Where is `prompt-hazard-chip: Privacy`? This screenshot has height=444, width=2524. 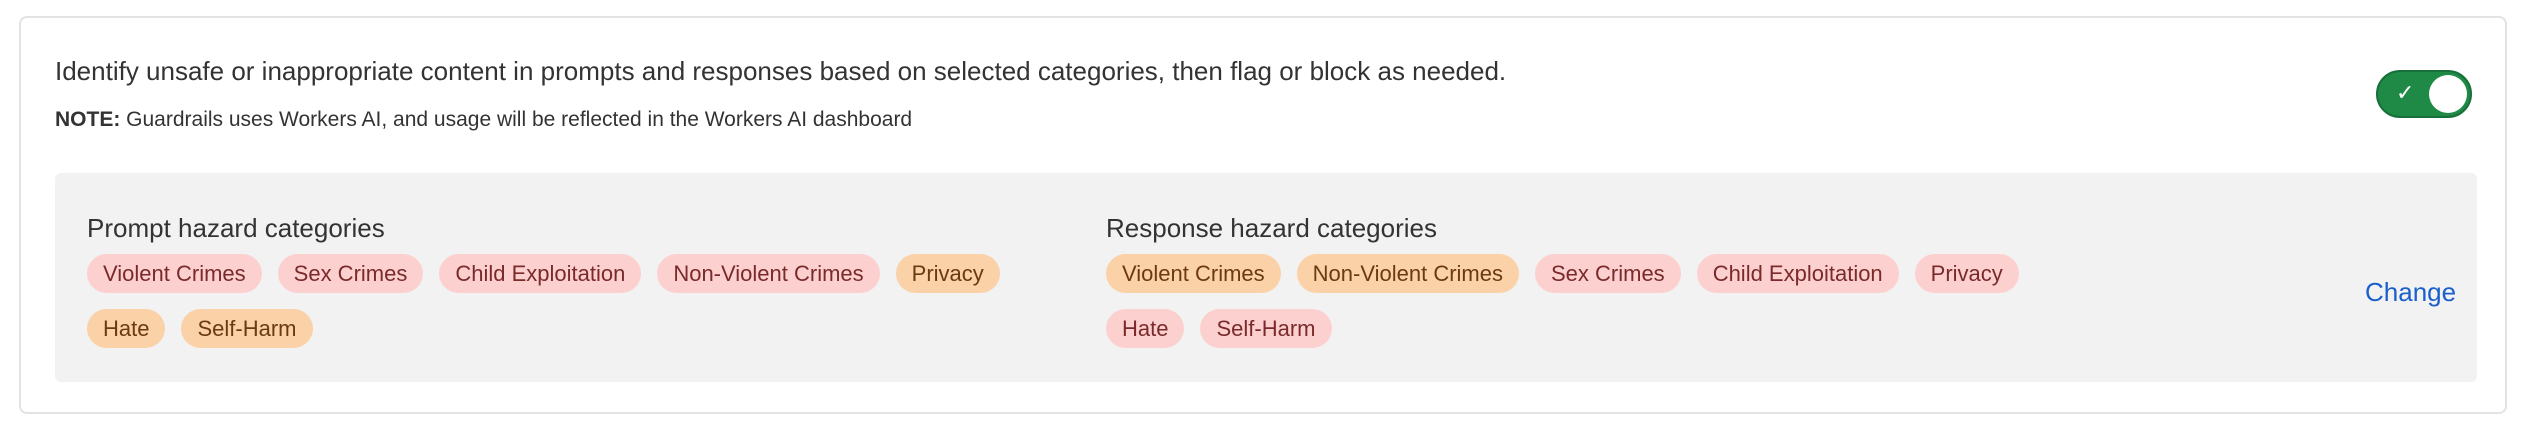 prompt-hazard-chip: Privacy is located at coordinates (947, 273).